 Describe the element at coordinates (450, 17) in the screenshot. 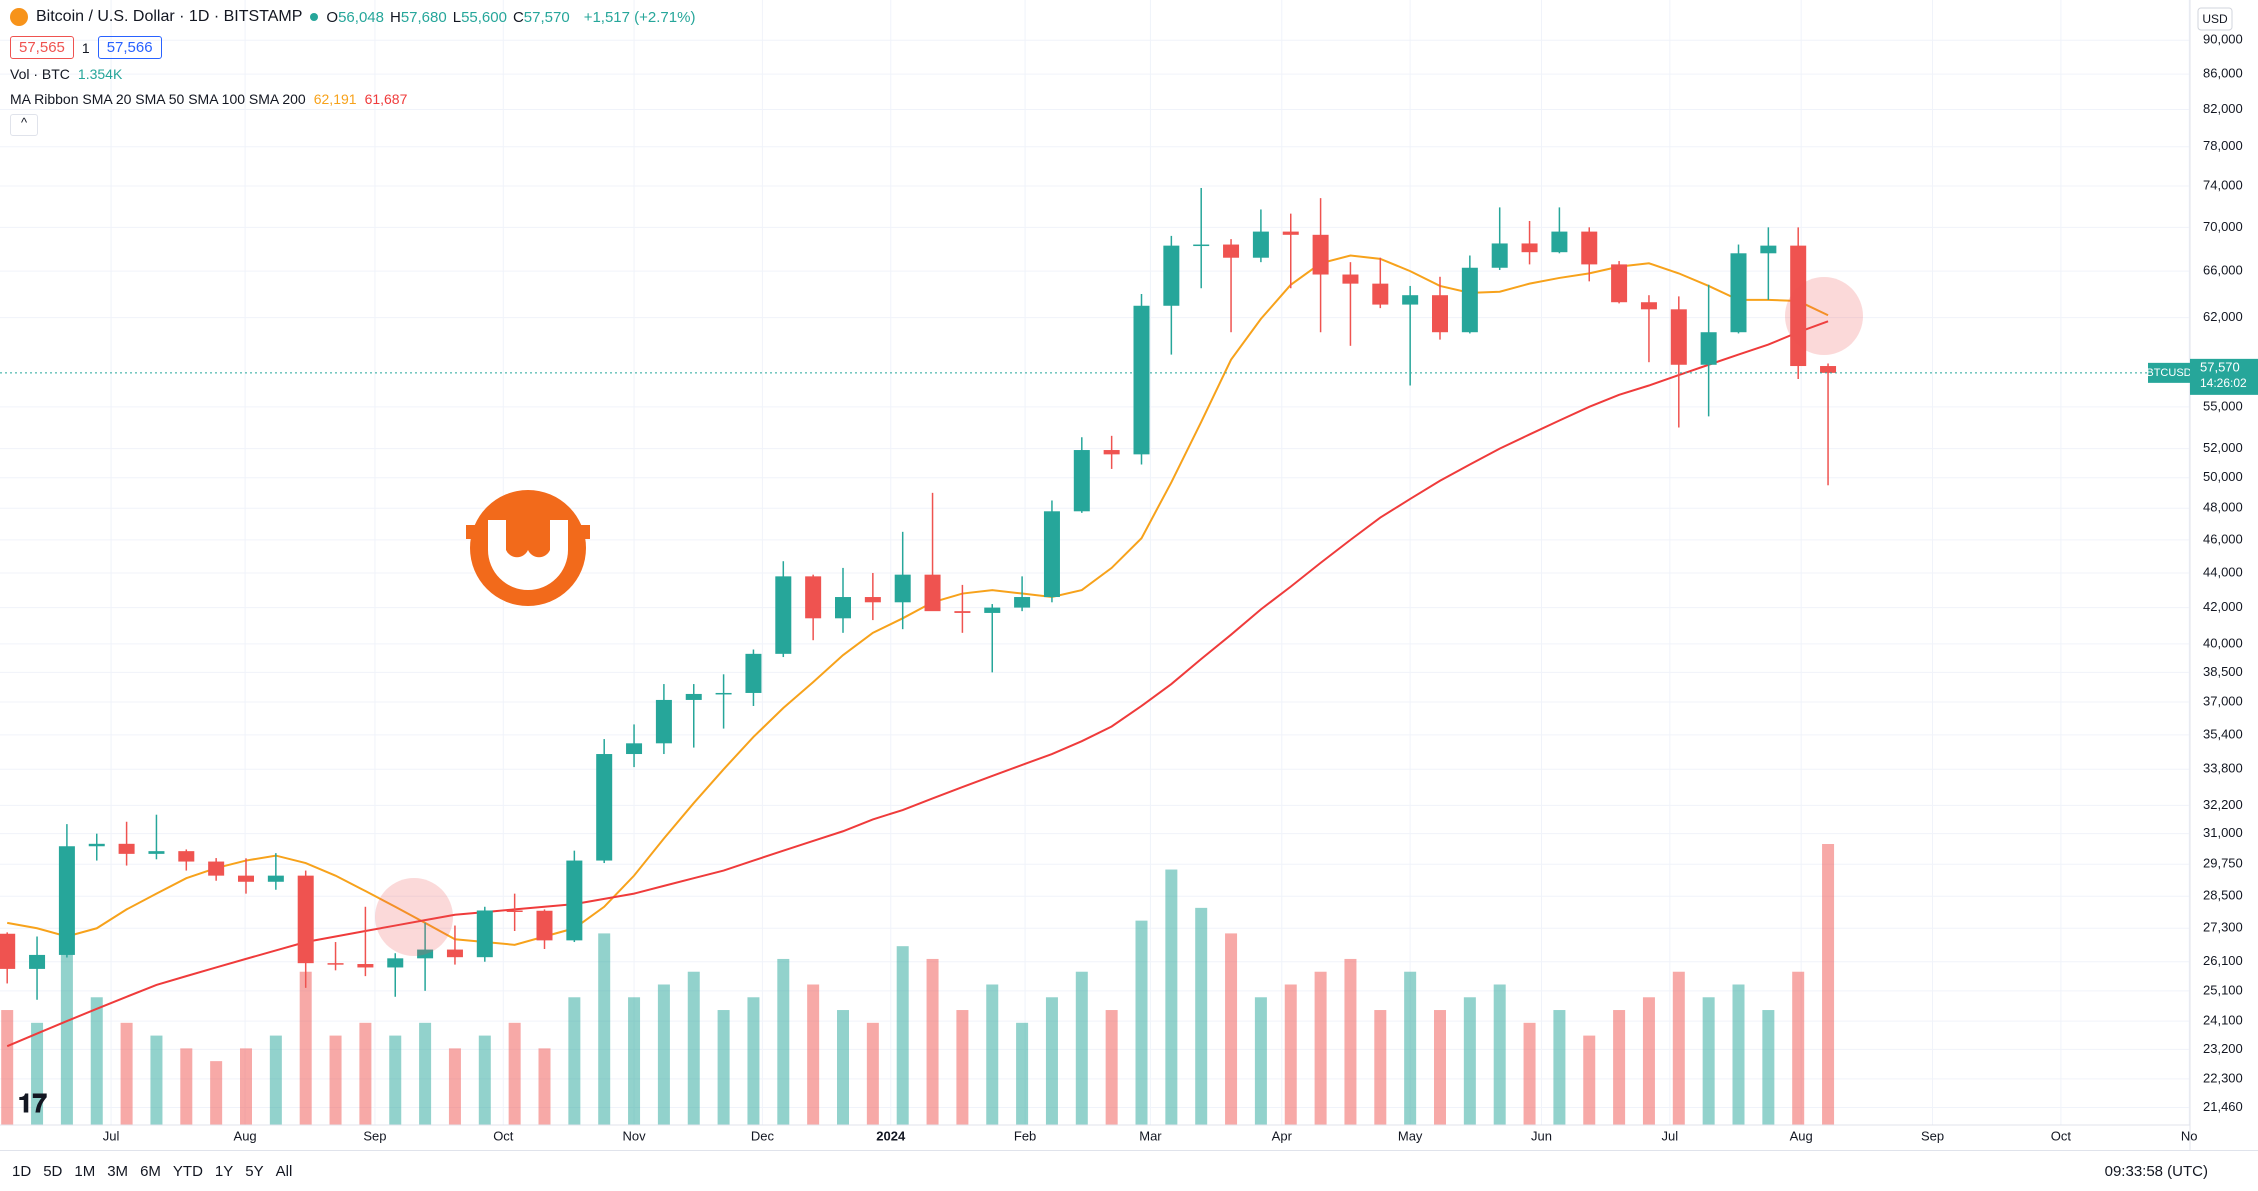

I see `ohlc: O56,048 H57,680 L55,600 C57,570` at that location.